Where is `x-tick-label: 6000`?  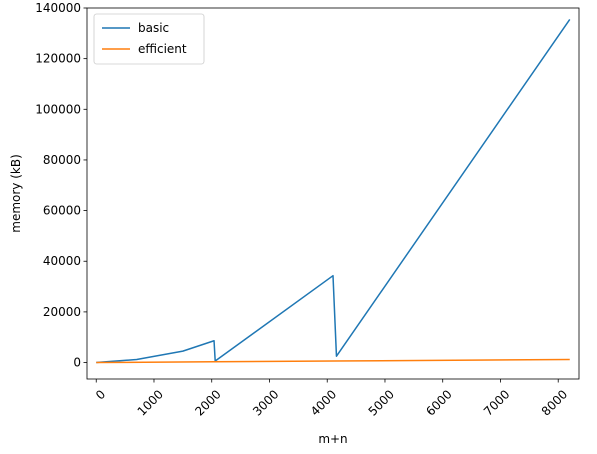 x-tick-label: 6000 is located at coordinates (438, 402).